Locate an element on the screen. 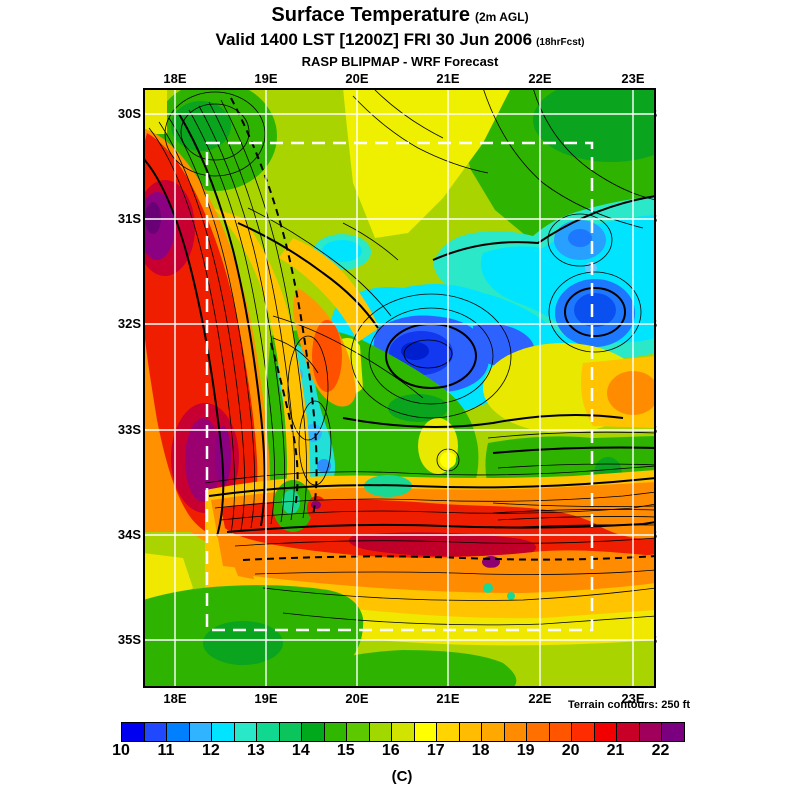  colorbar-tick-label: 12 is located at coordinates (211, 750).